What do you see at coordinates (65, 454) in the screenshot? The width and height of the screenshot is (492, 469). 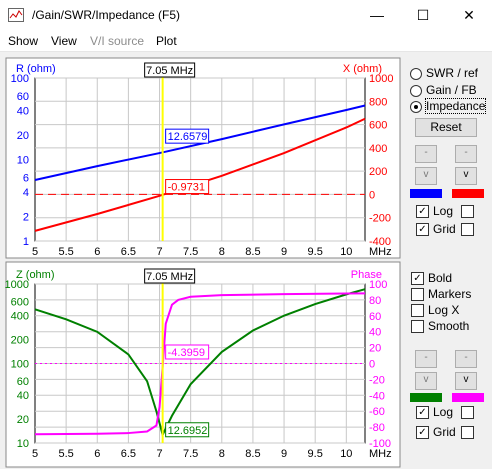 I see `bottom-x-tick-label: 5.5` at bounding box center [65, 454].